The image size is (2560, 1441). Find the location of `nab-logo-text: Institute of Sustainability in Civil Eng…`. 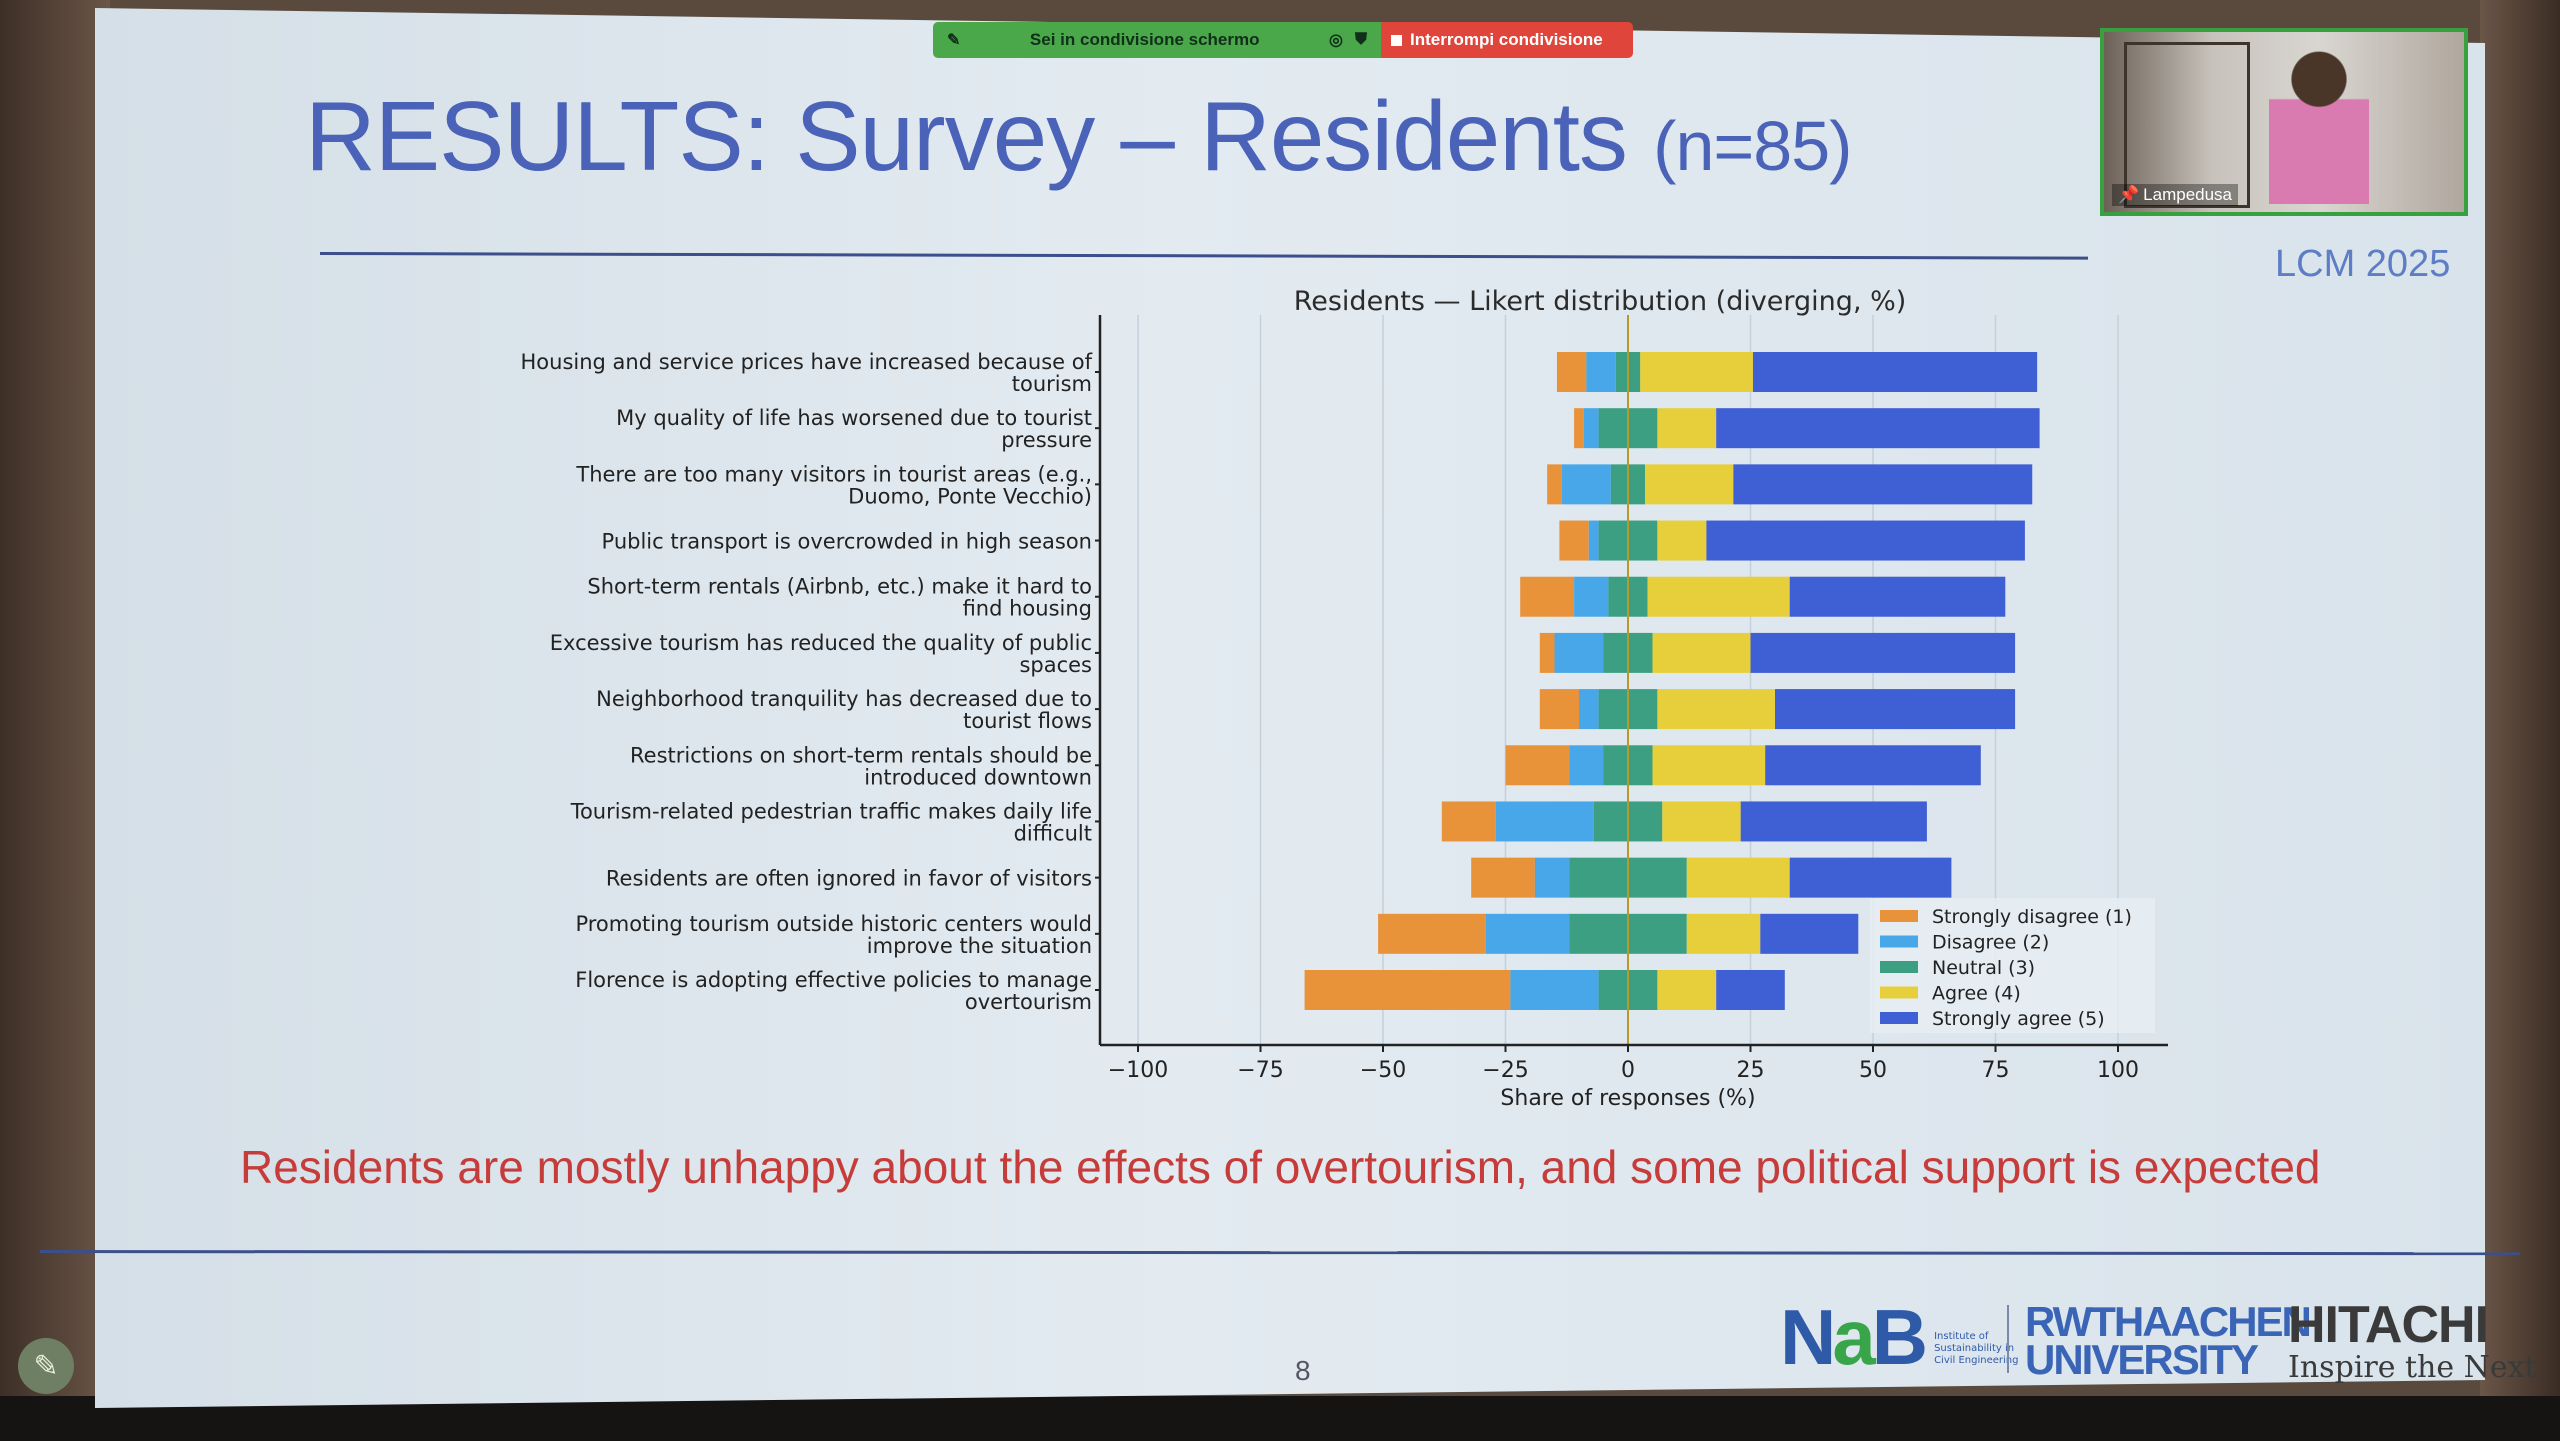

nab-logo-text: Institute of Sustainability in Civil Eng… is located at coordinates (1976, 1348).